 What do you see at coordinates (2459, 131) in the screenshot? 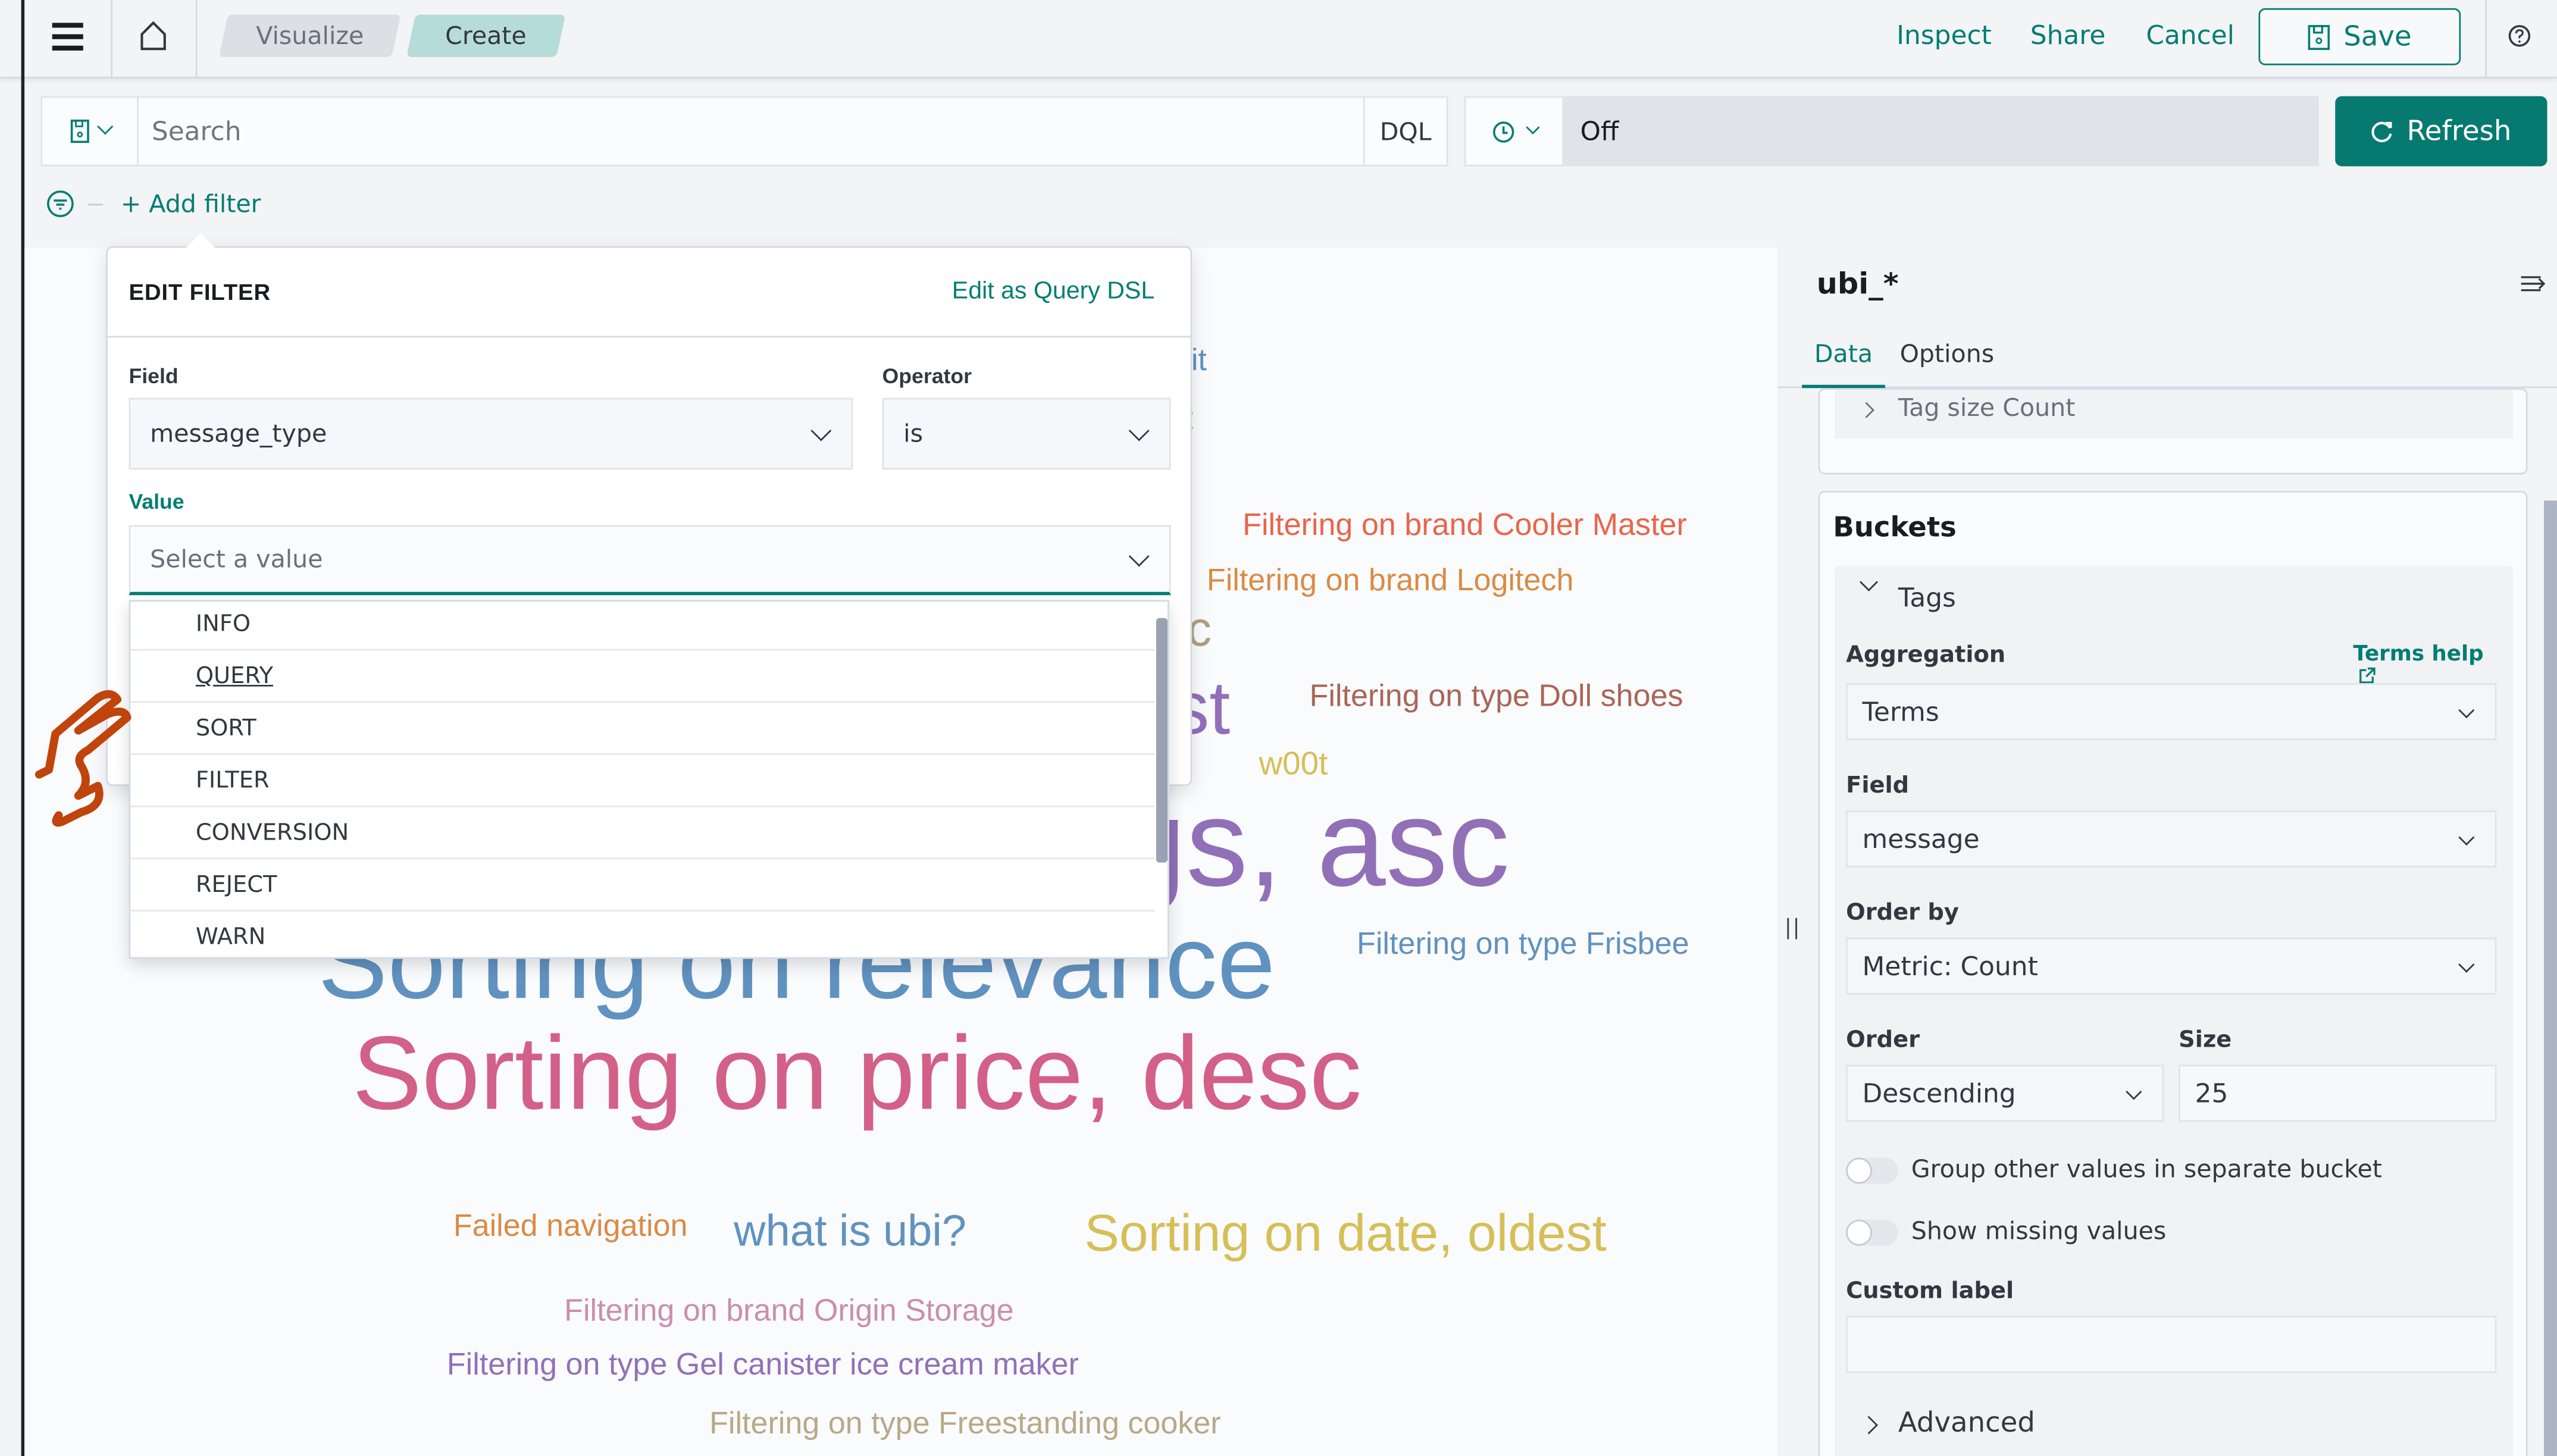
I see `refresh-label: Refresh` at bounding box center [2459, 131].